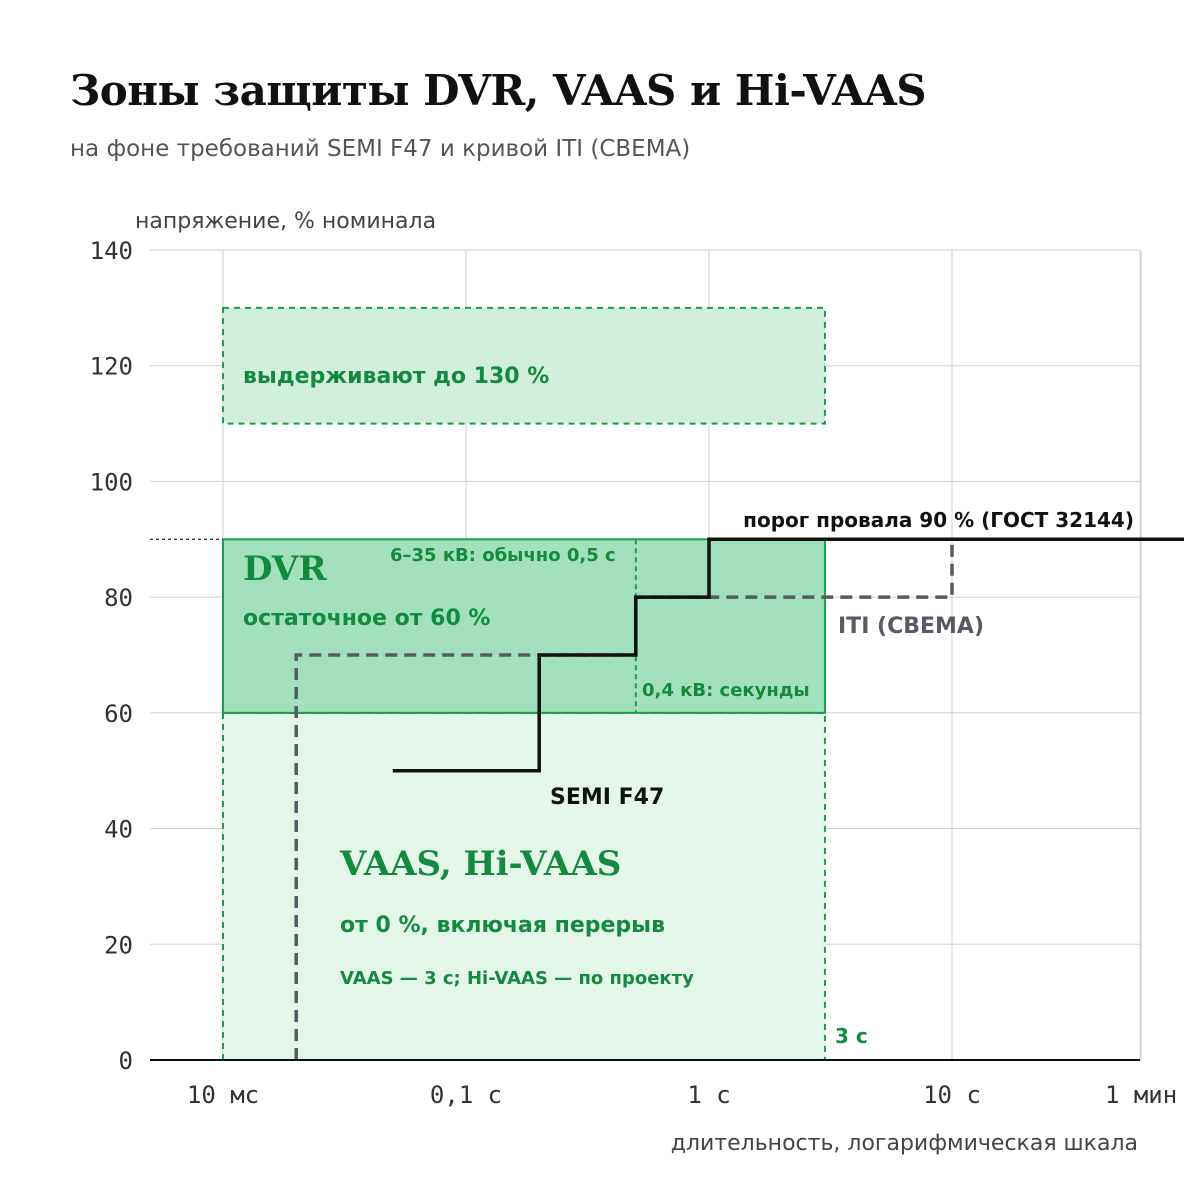  I want to click on zone-overvoltage, so click(524, 365).